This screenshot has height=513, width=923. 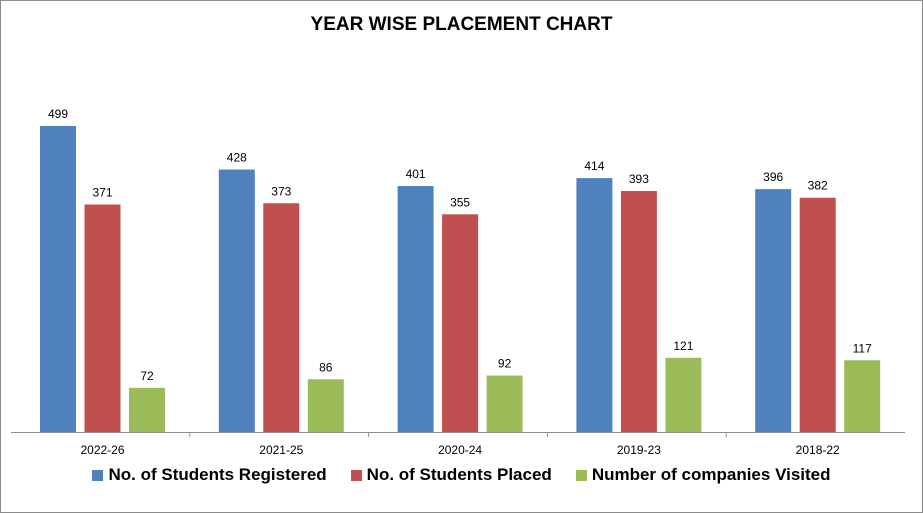 I want to click on x-tick-label: 2021-25, so click(x=281, y=450).